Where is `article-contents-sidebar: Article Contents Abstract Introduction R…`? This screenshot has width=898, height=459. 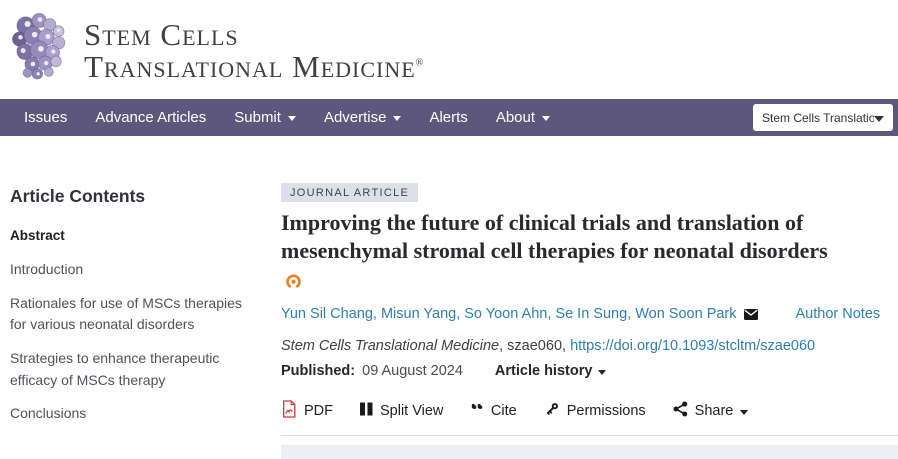 article-contents-sidebar: Article Contents Abstract Introduction R… is located at coordinates (126, 311).